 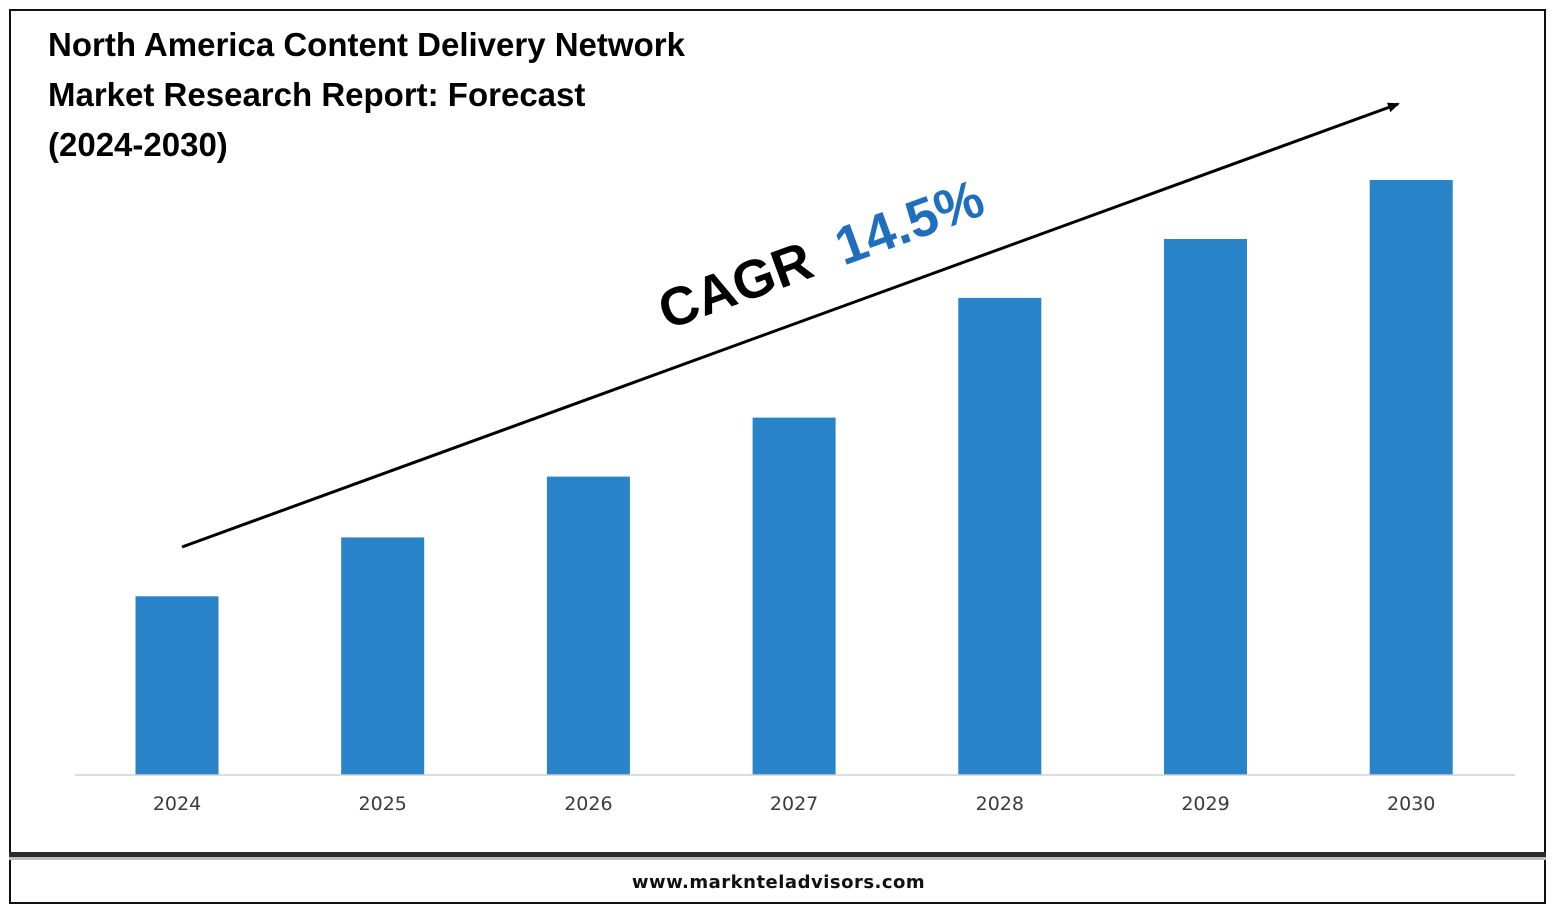 What do you see at coordinates (1000, 804) in the screenshot?
I see `x-tick-label-2028: 2028` at bounding box center [1000, 804].